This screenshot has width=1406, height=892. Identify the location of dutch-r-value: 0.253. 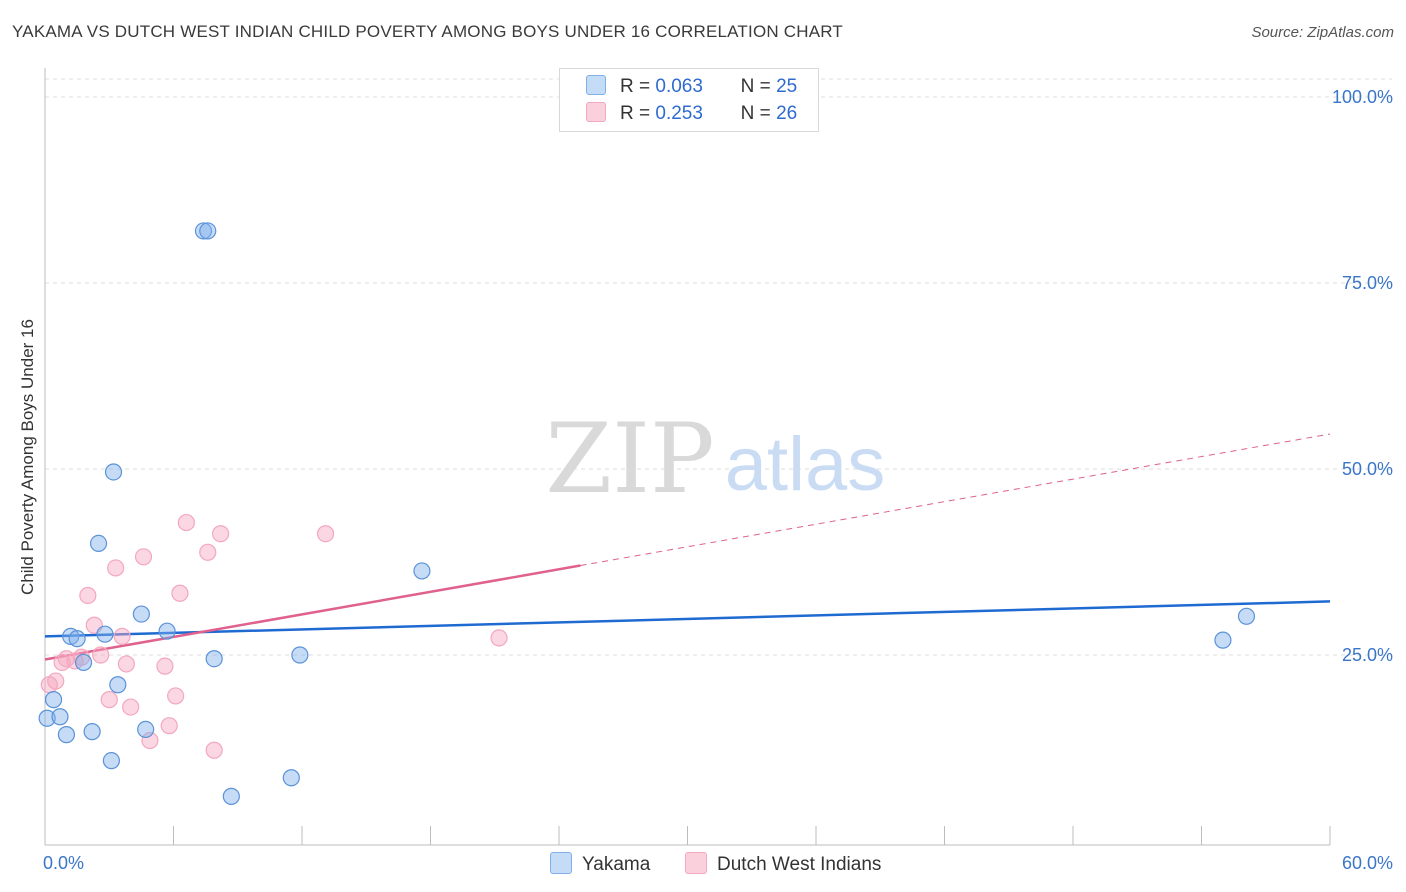
(679, 113).